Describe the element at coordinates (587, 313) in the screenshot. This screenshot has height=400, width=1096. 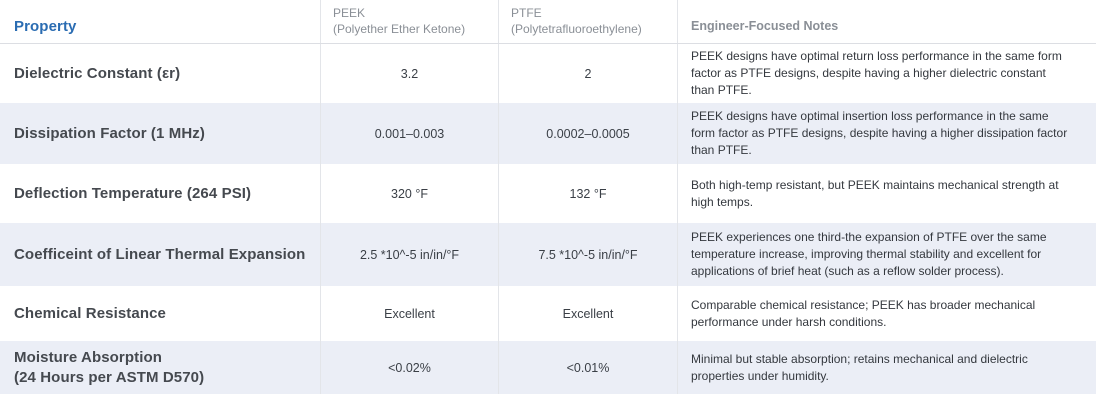
I see `ptfe-value-cell: Excellent` at that location.